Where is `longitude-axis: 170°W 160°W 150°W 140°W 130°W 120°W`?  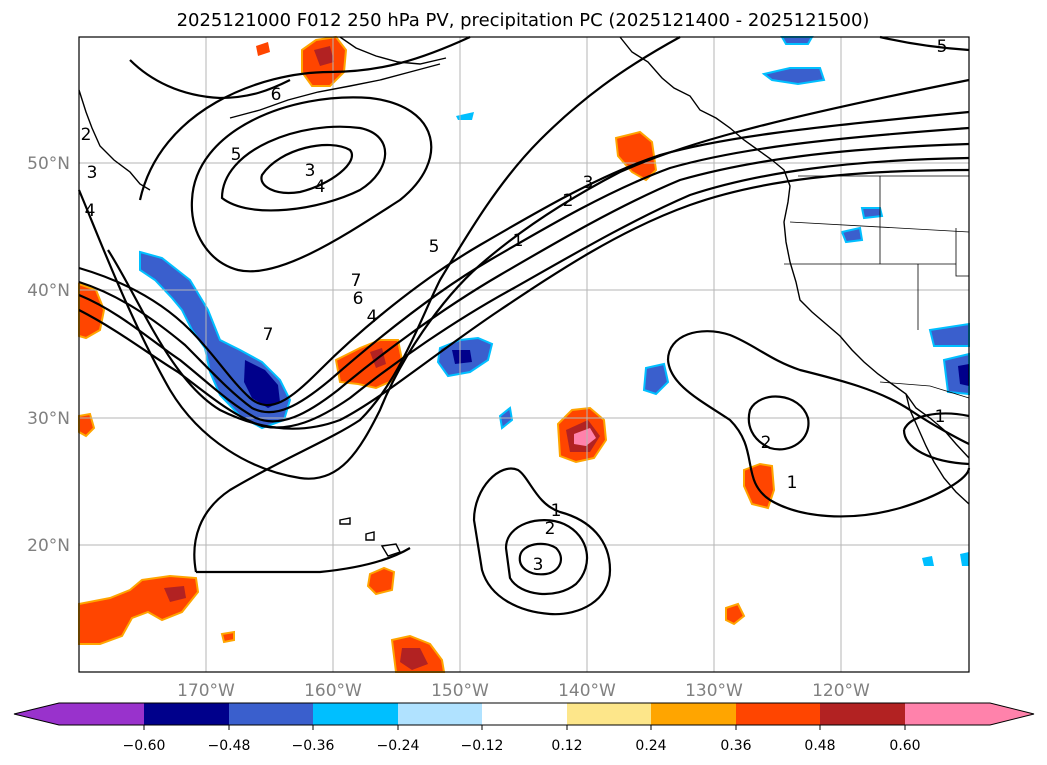 longitude-axis: 170°W 160°W 150°W 140°W 130°W 120°W is located at coordinates (523, 691).